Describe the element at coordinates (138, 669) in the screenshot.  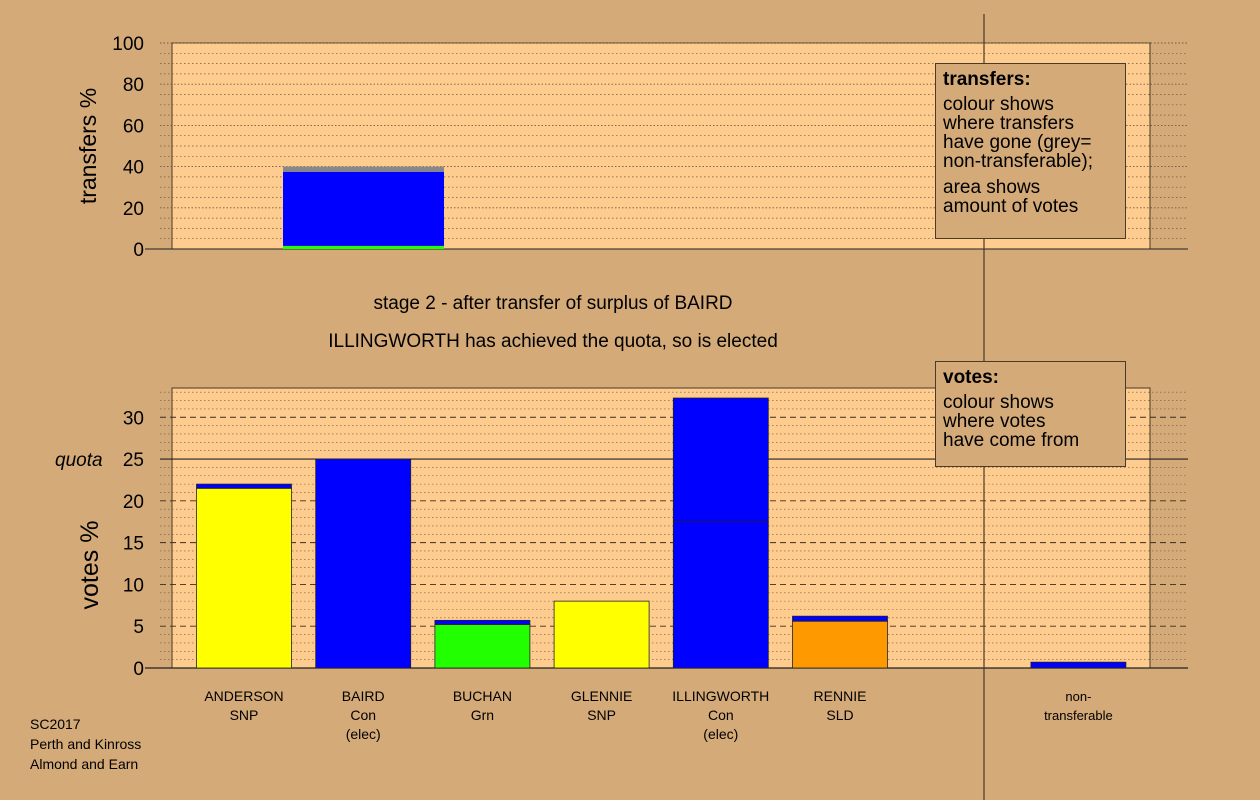
I see `votes-y-tick-label: 0` at that location.